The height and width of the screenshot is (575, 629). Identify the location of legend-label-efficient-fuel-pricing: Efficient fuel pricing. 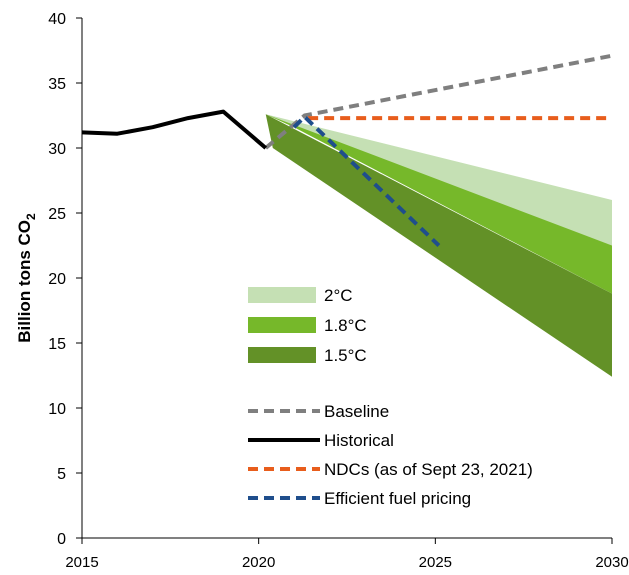
(397, 498).